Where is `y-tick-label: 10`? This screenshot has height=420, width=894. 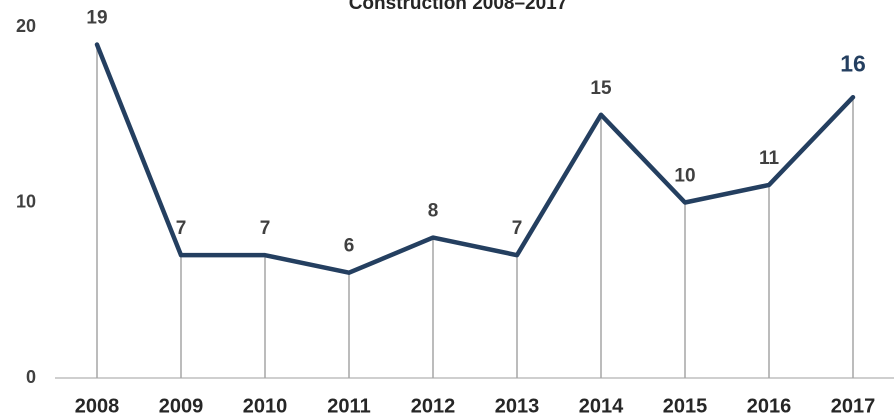
y-tick-label: 10 is located at coordinates (26, 201).